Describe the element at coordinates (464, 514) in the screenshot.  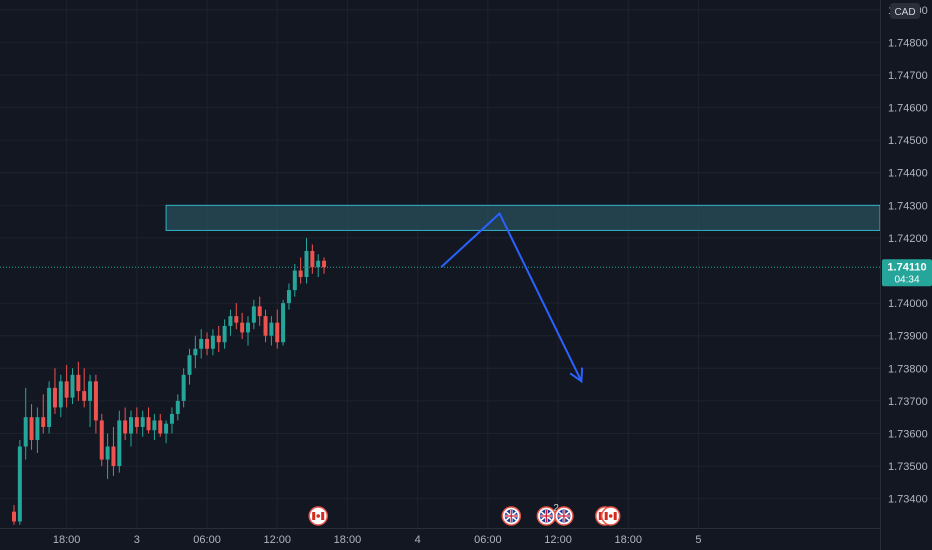
I see `economic-events: 2` at that location.